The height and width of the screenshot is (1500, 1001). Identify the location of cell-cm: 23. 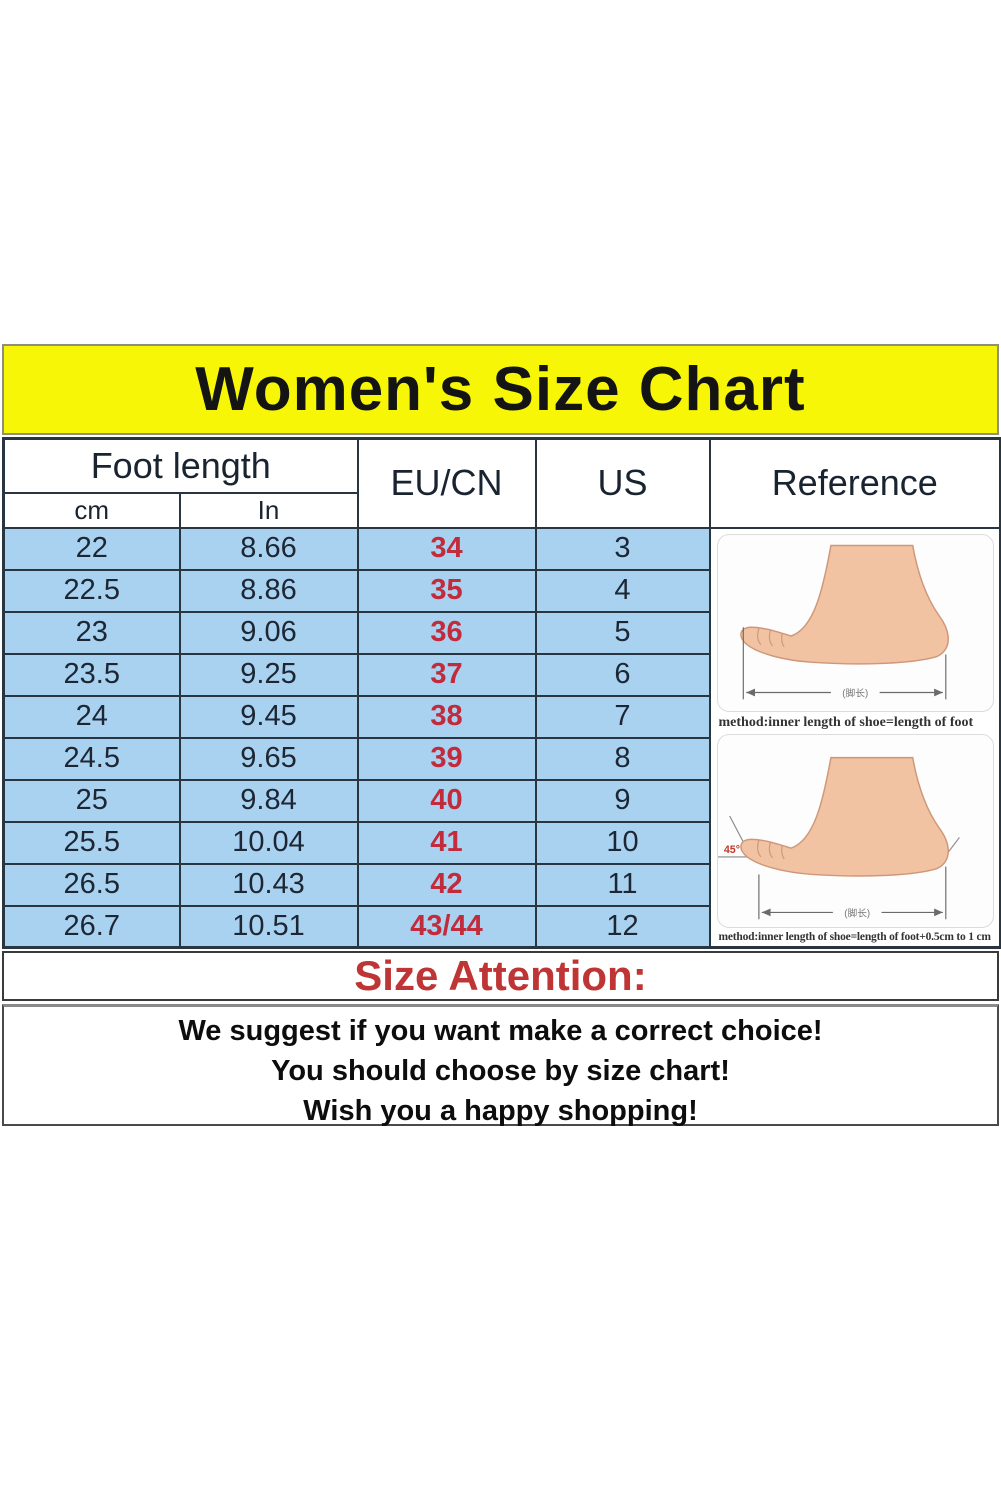
(91, 632).